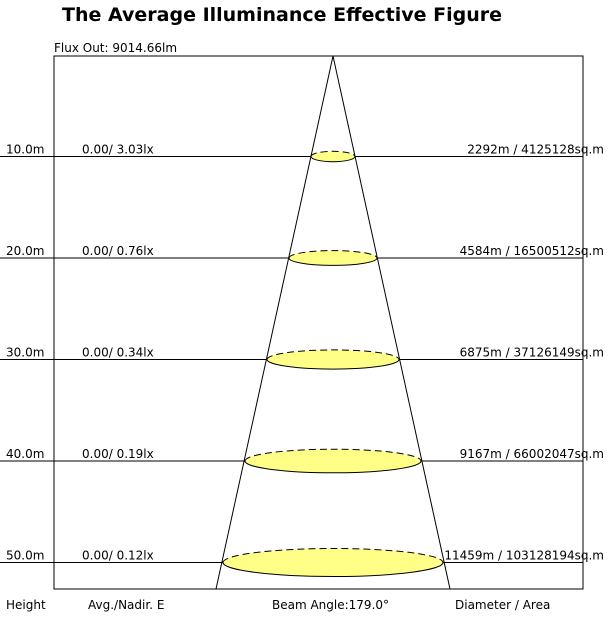 The width and height of the screenshot is (615, 617). I want to click on diameter-area-label: 6875m / 37126149sq.m, so click(532, 353).